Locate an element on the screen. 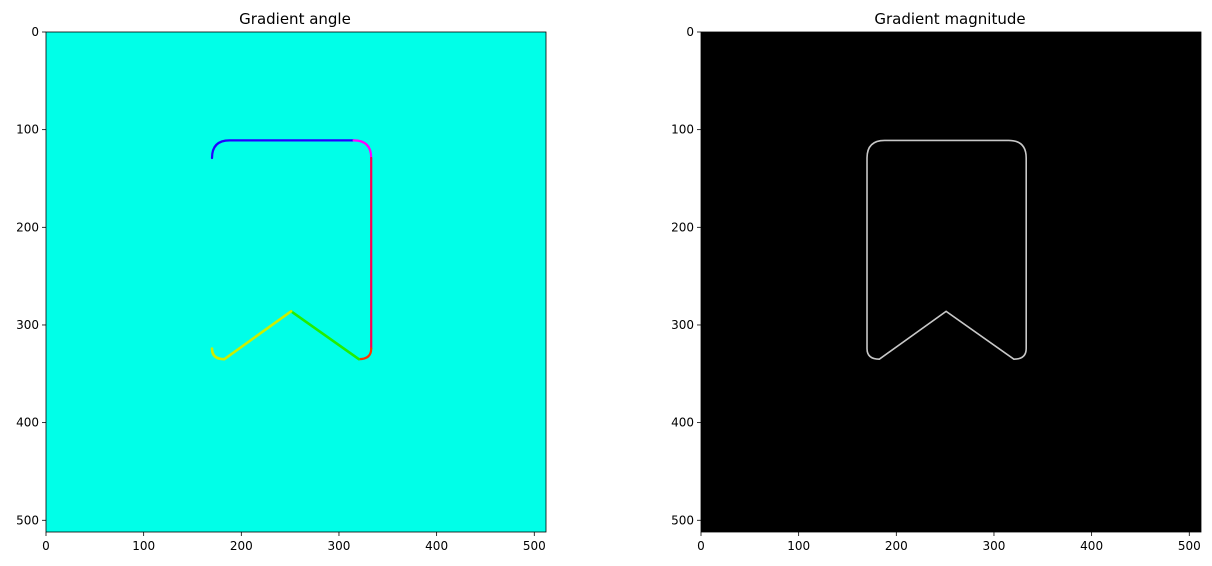  edge-notch-left is located at coordinates (251, 335).